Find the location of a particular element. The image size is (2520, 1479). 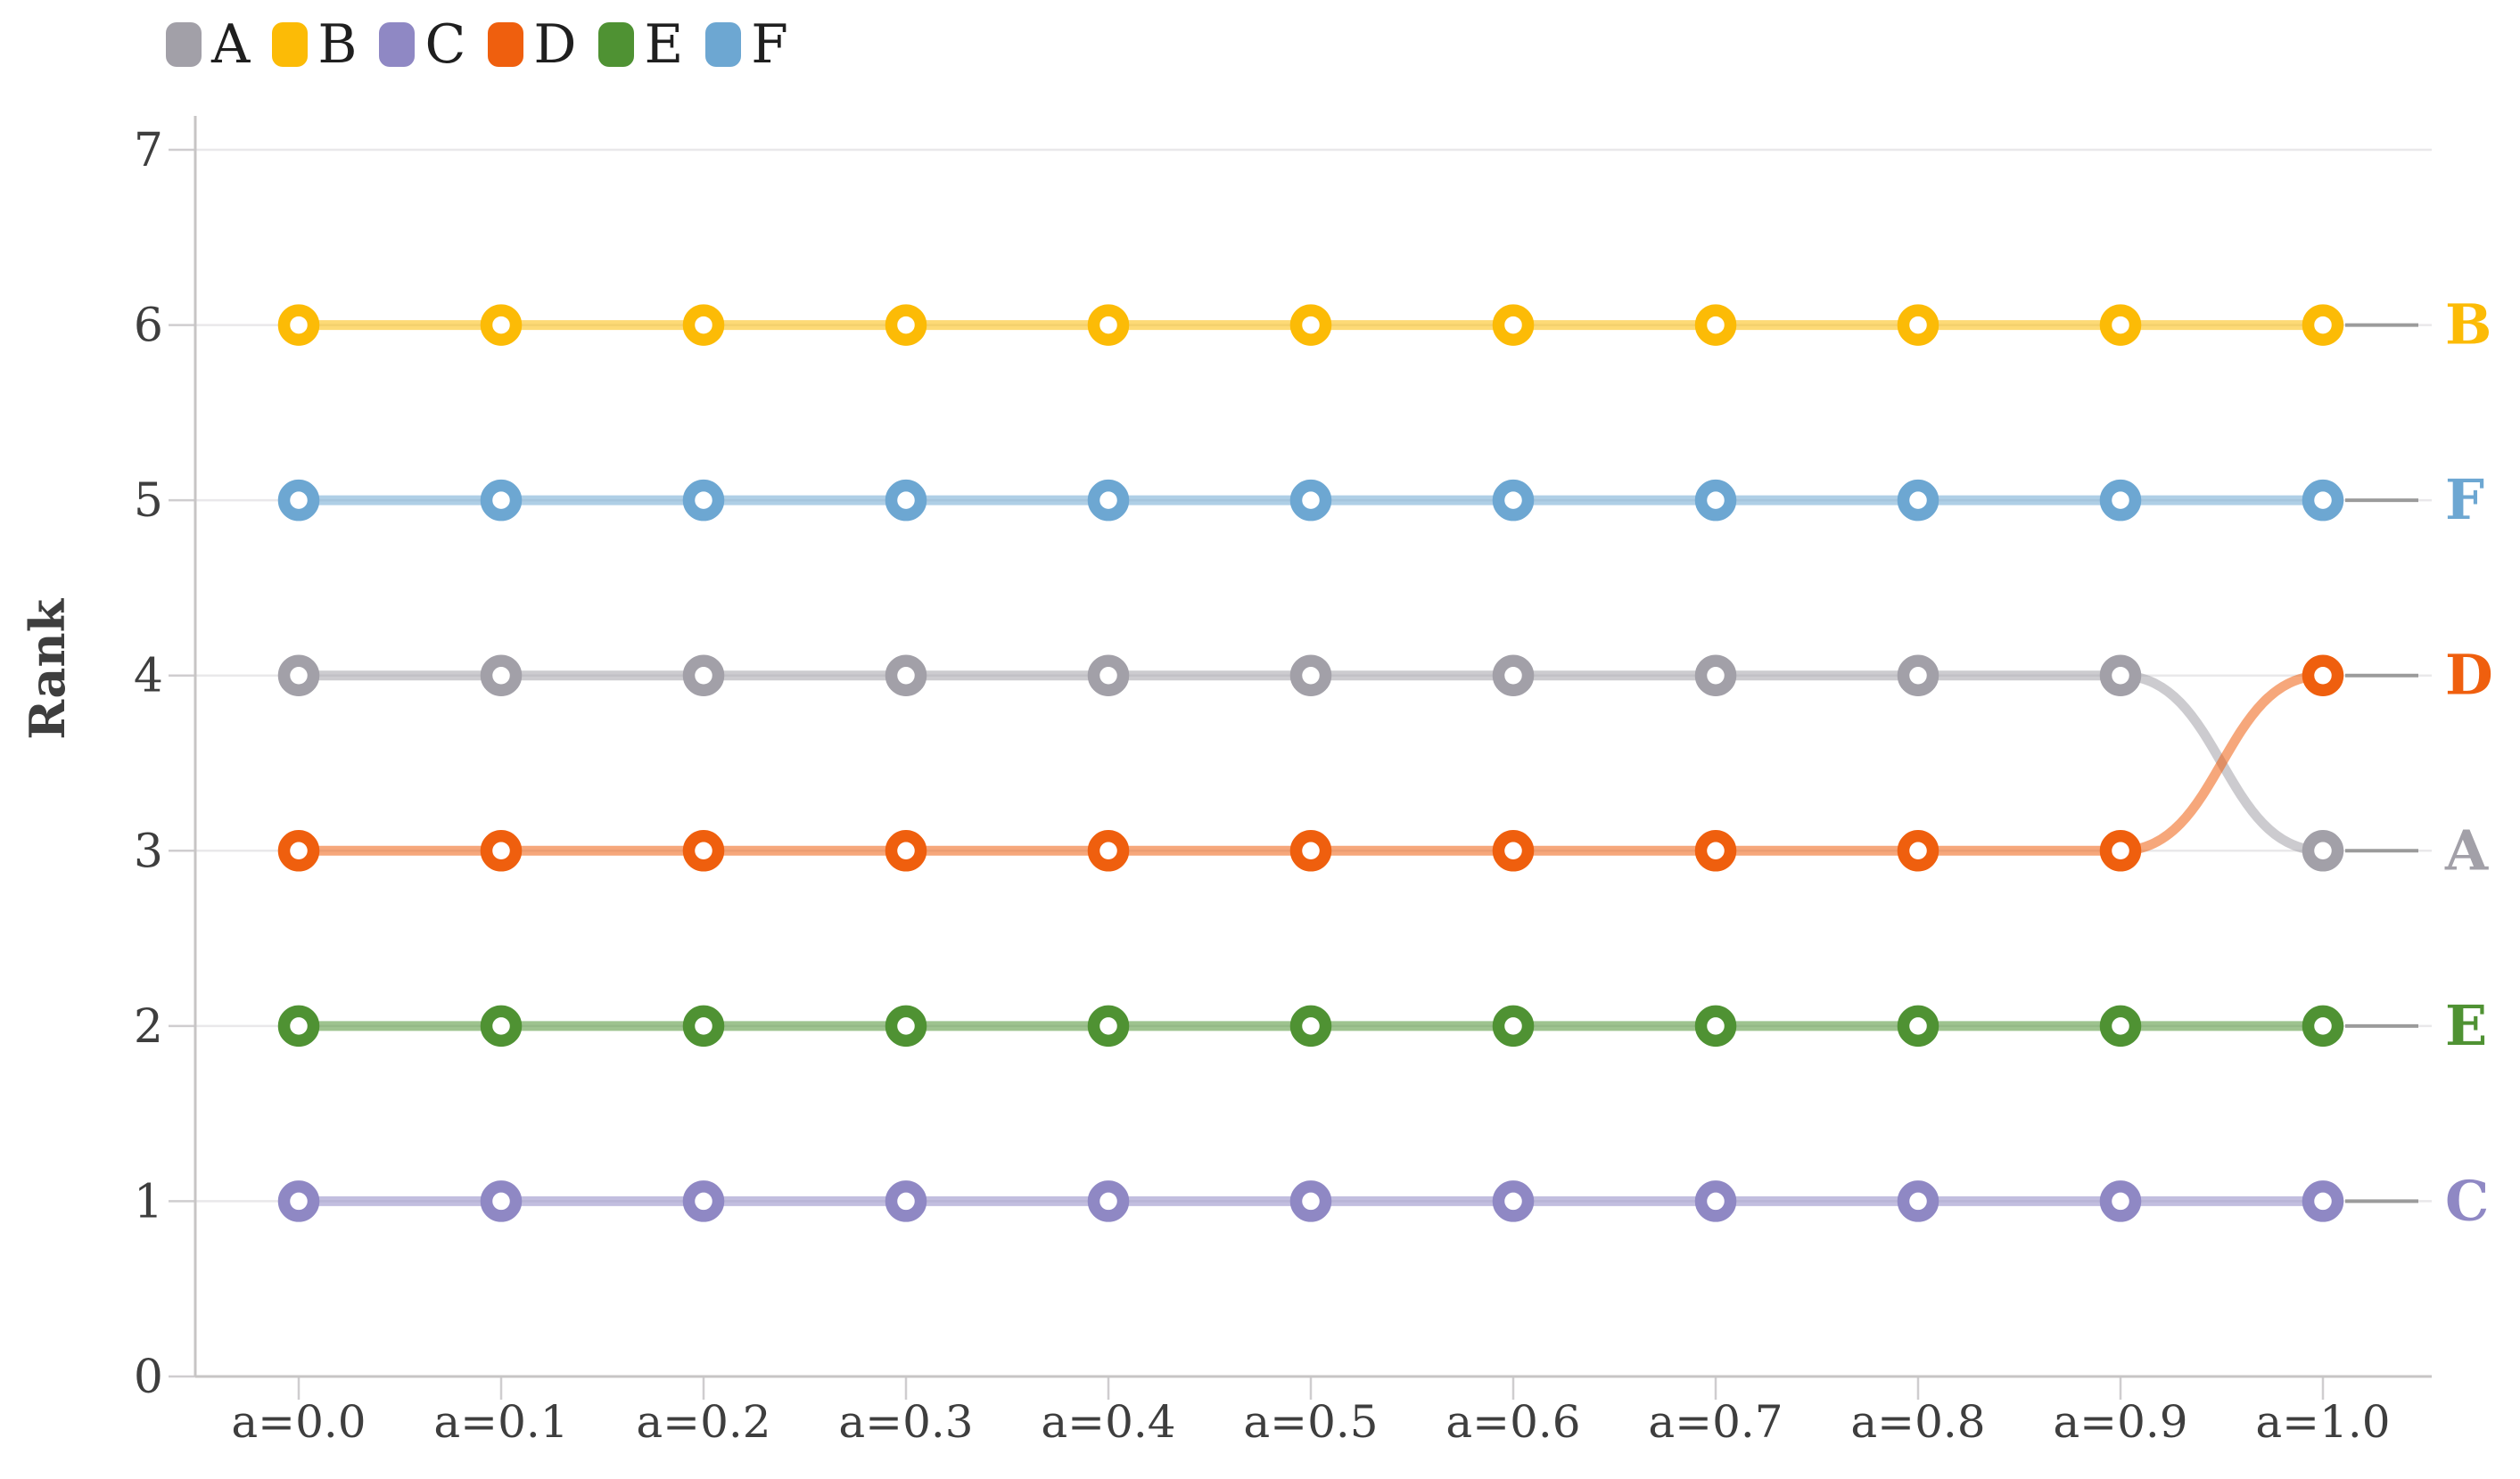

y-tick-label-2: 2 is located at coordinates (149, 1027).